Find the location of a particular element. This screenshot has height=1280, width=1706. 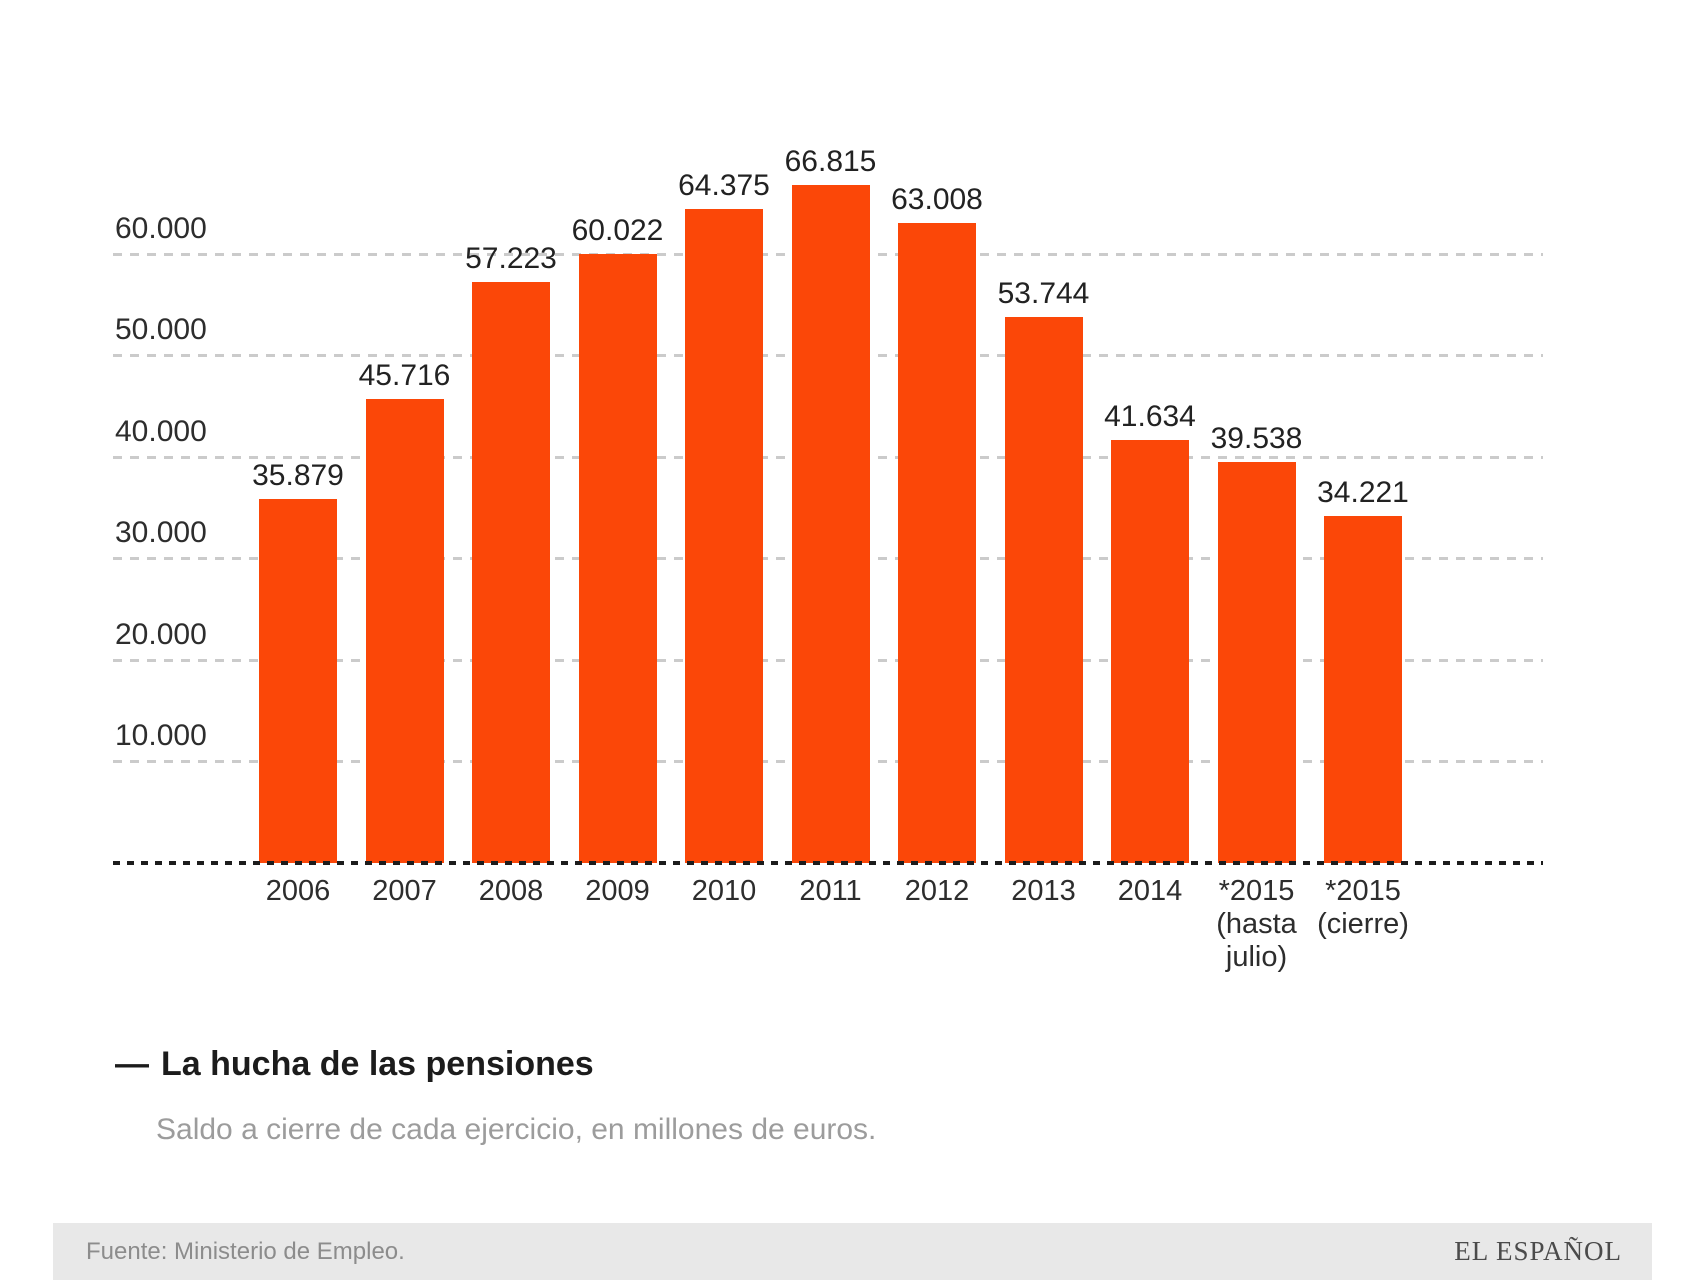

y-axis-tick-label: 40.000 is located at coordinates (161, 431).